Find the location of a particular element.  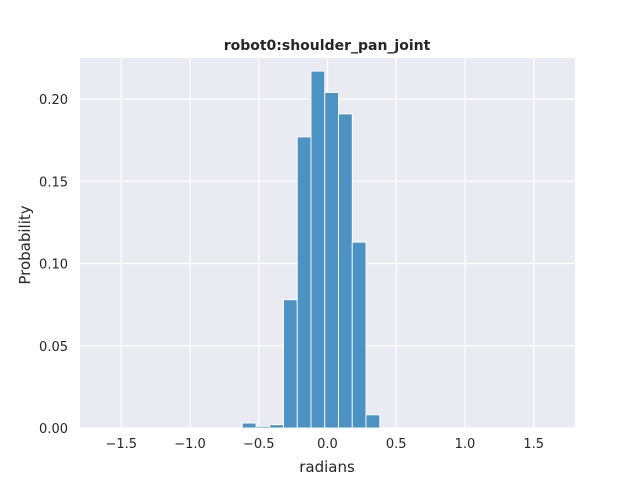

x-tick-label: 0.5 is located at coordinates (396, 444).